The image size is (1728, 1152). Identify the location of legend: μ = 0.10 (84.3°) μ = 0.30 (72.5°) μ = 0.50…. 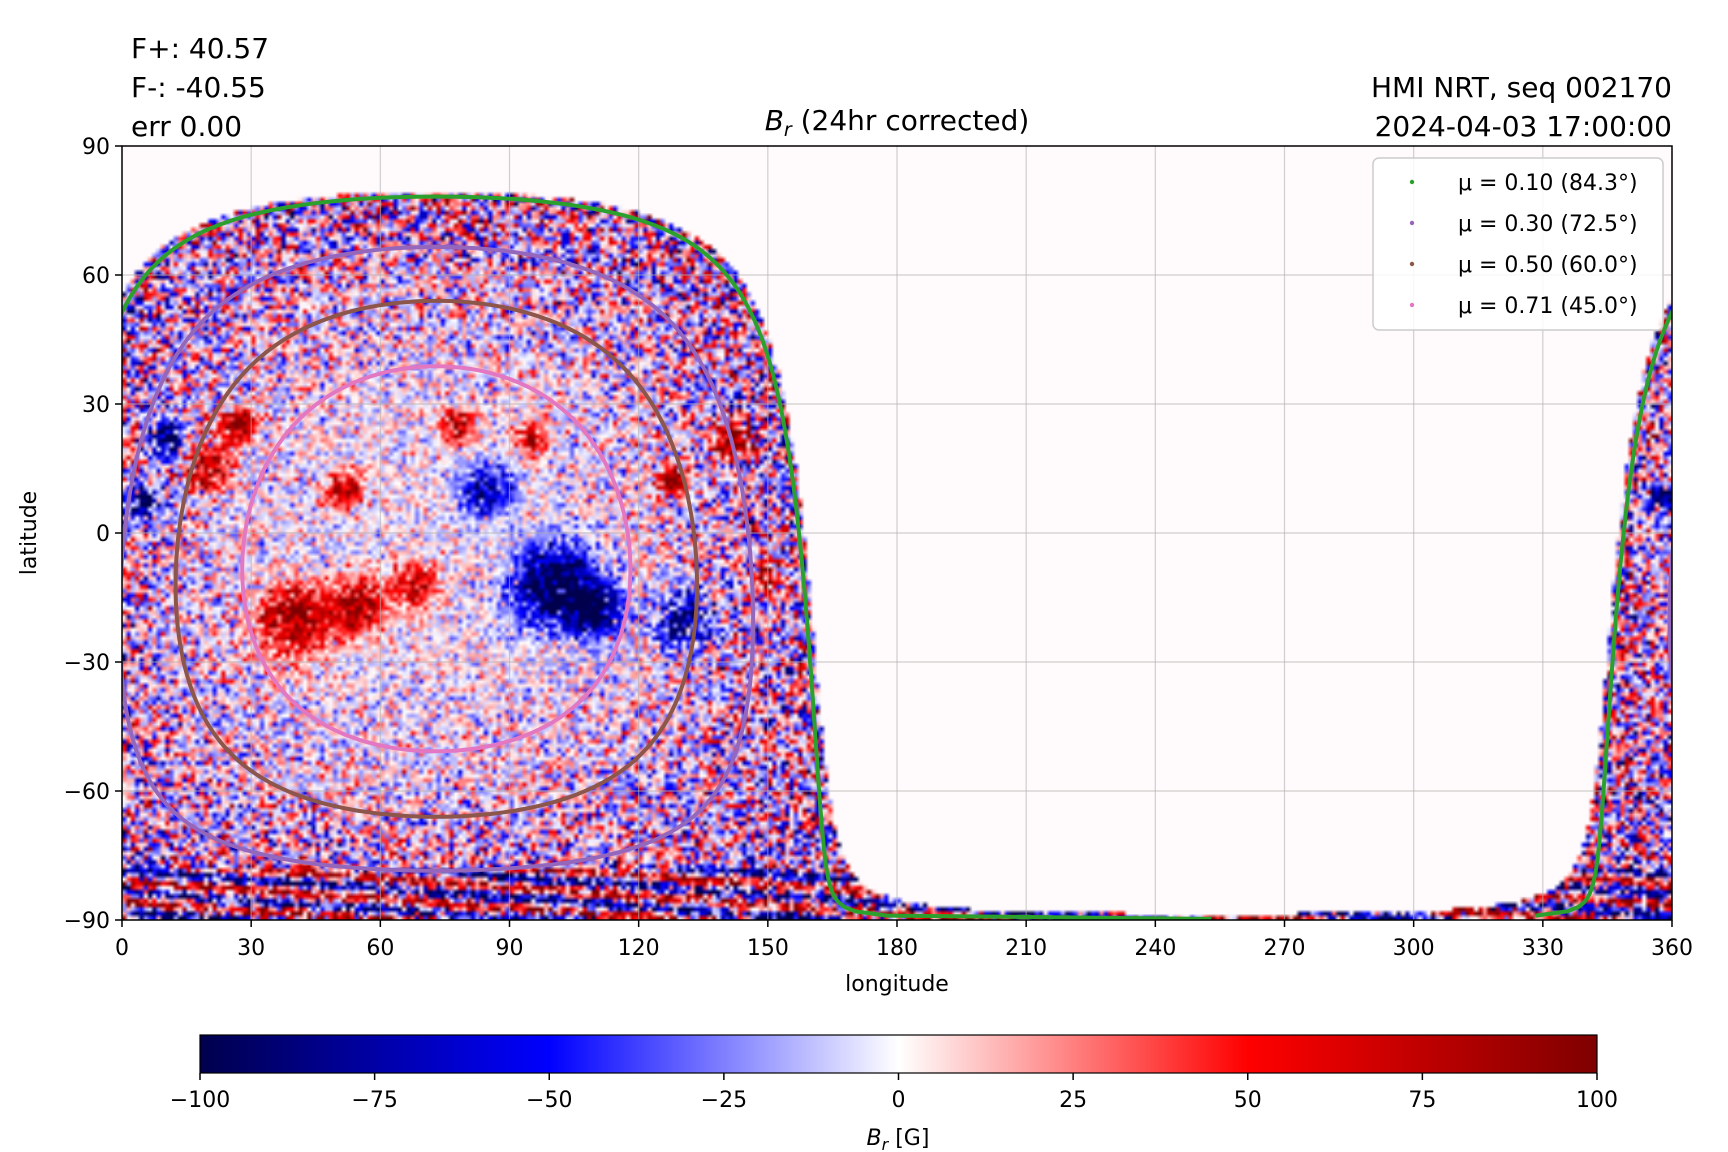
(1518, 244).